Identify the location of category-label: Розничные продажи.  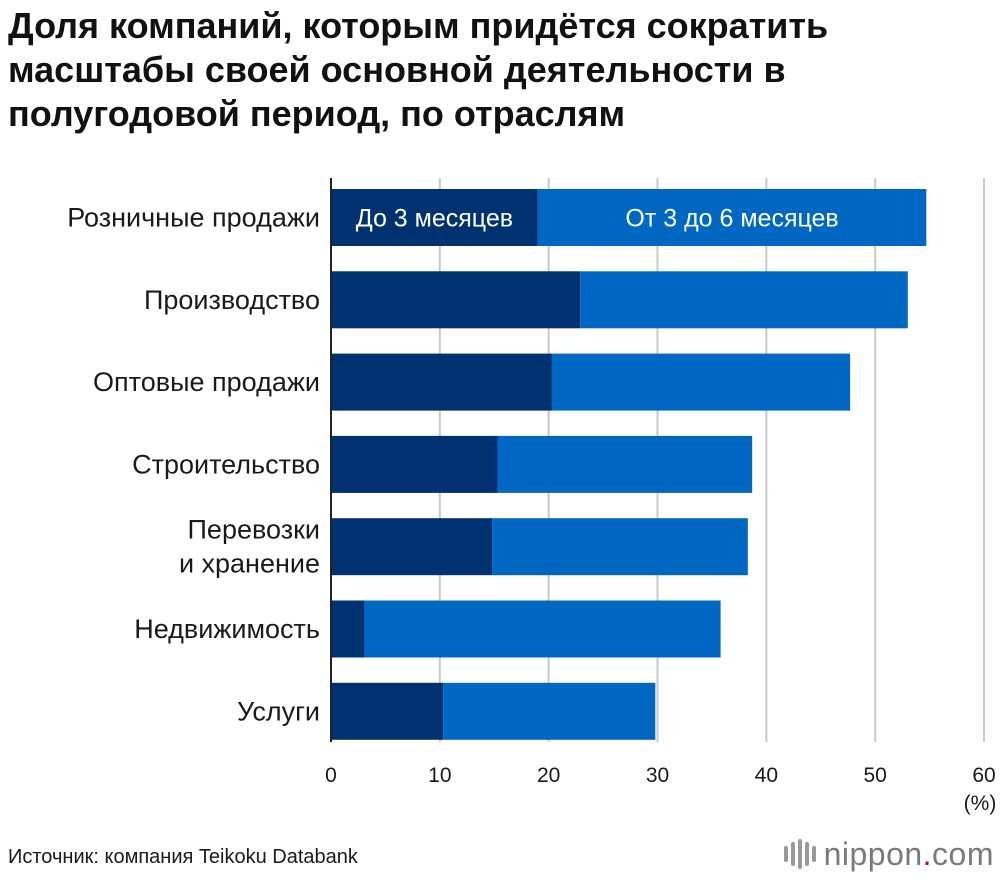
(193, 218).